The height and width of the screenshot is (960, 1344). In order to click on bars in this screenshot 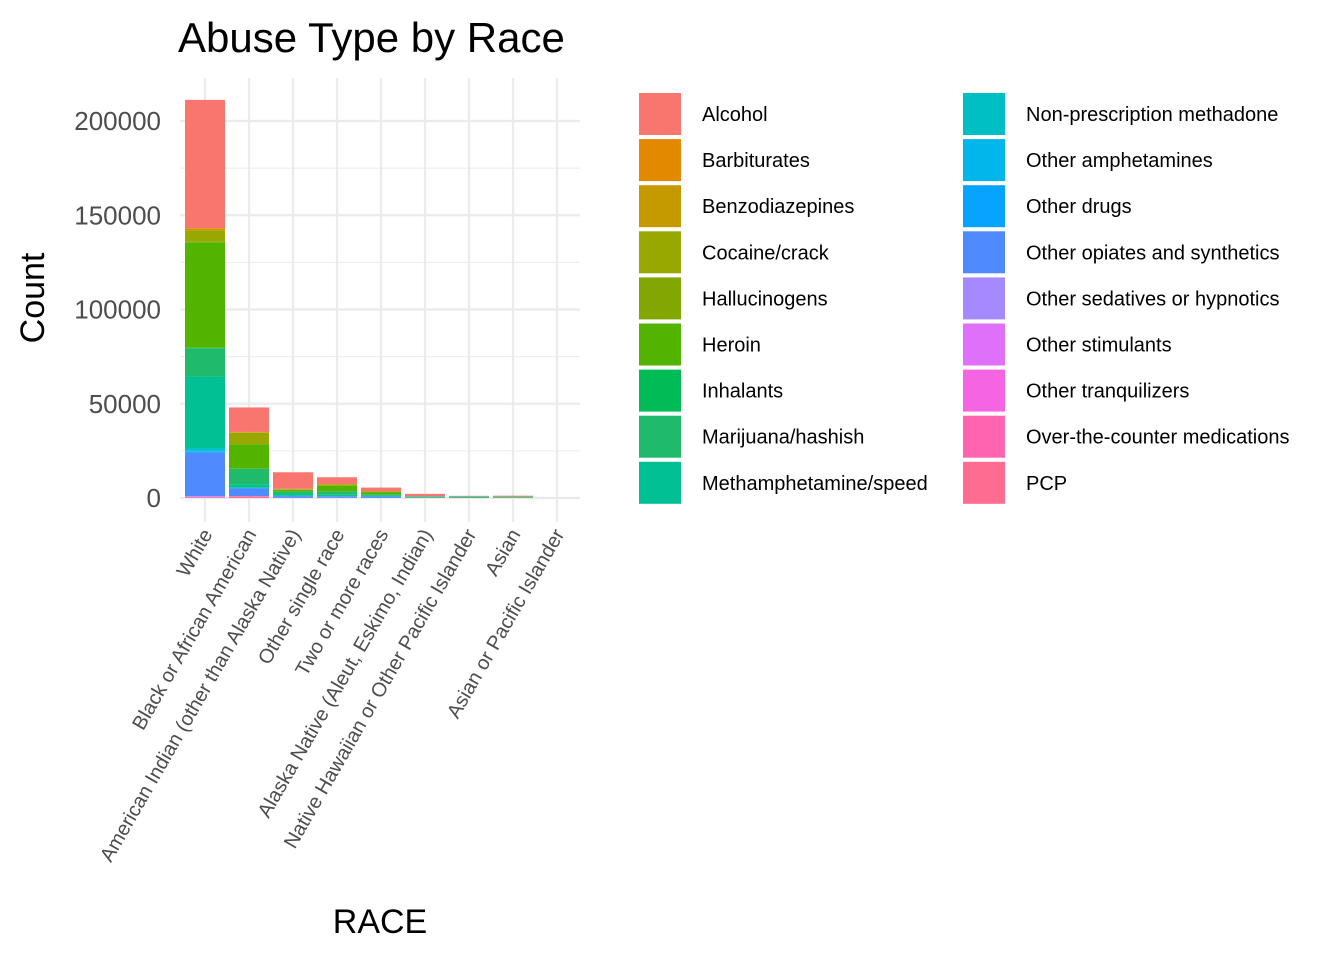, I will do `click(381, 299)`.